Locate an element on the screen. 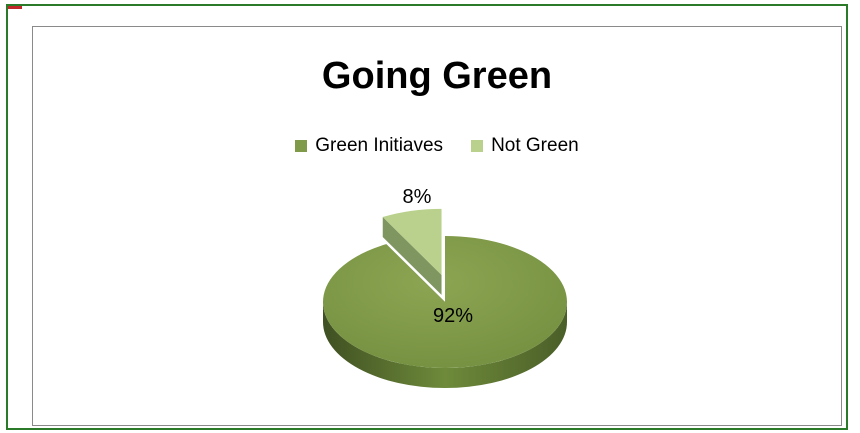 This screenshot has width=860, height=433. legend-swatch-green-initiaves is located at coordinates (301, 146).